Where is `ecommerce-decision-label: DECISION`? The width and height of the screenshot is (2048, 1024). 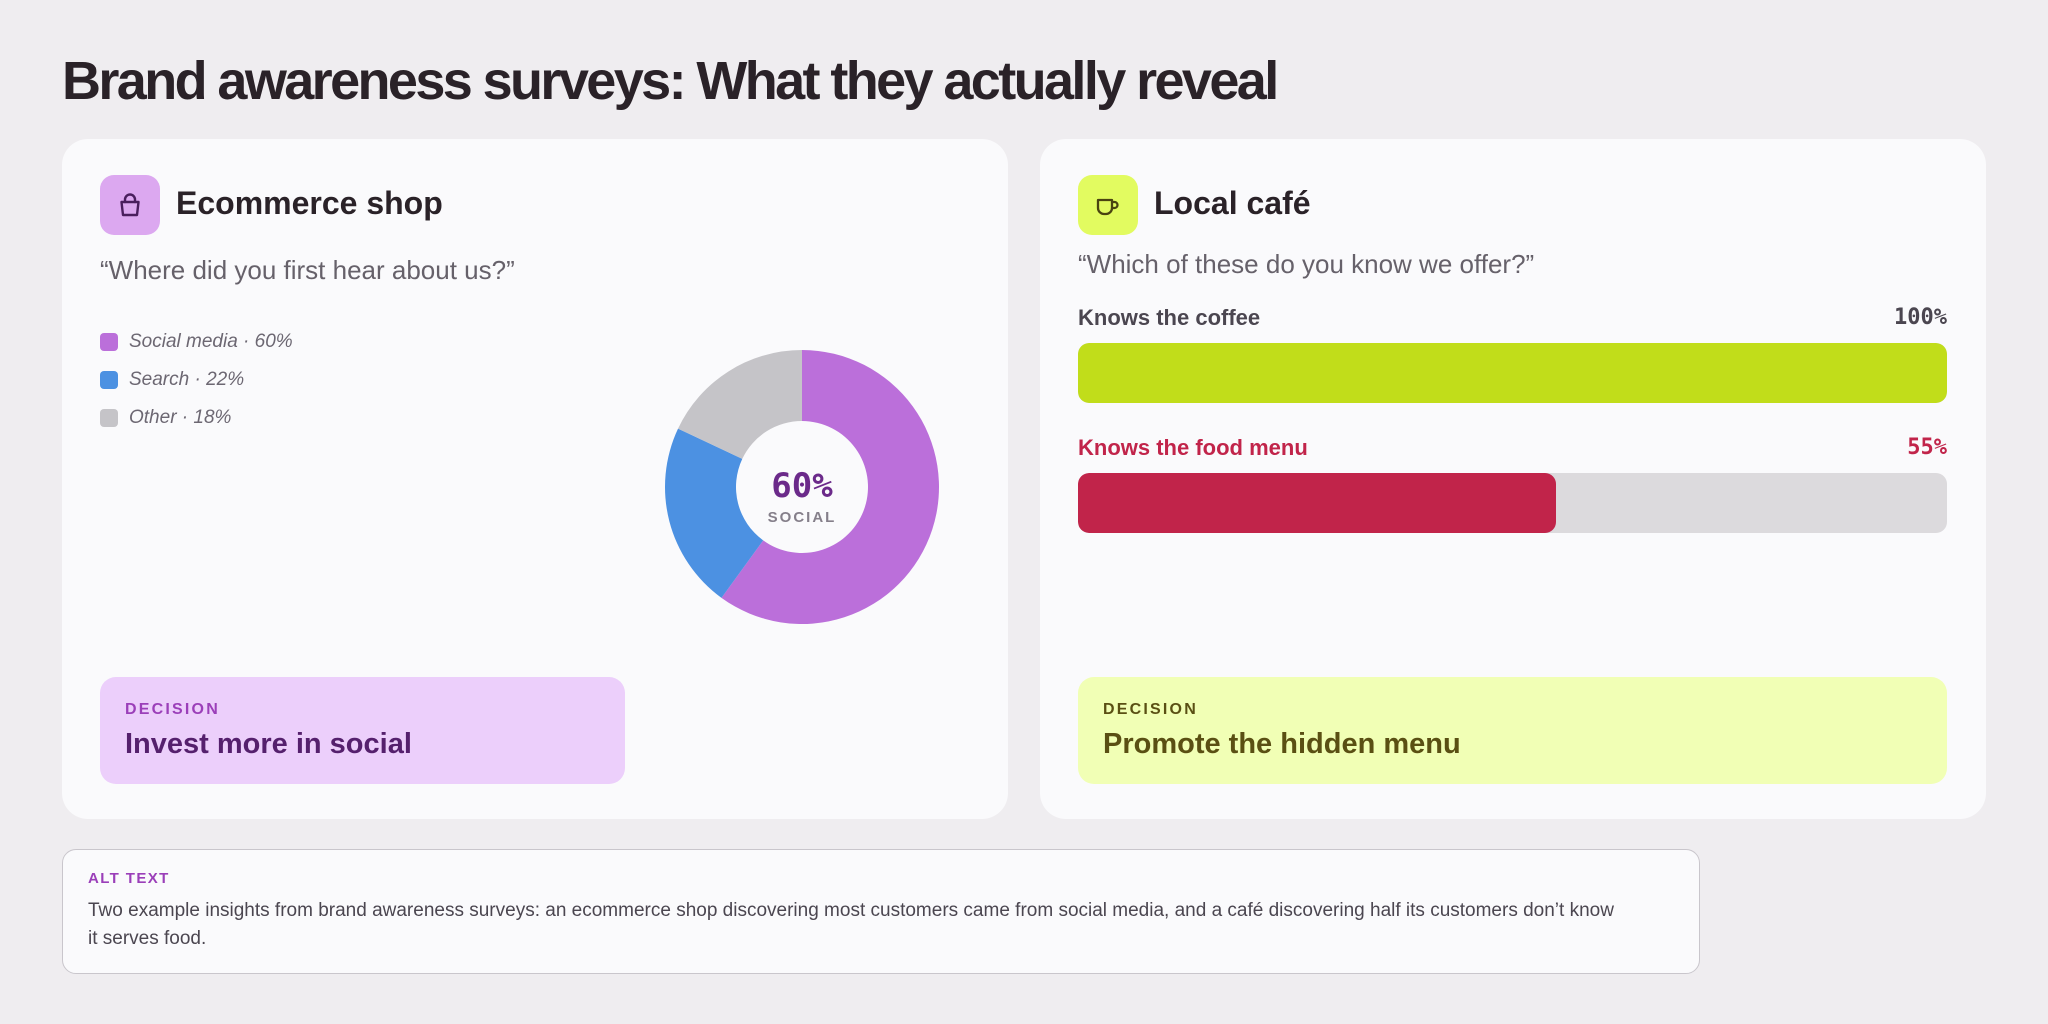 ecommerce-decision-label: DECISION is located at coordinates (172, 709).